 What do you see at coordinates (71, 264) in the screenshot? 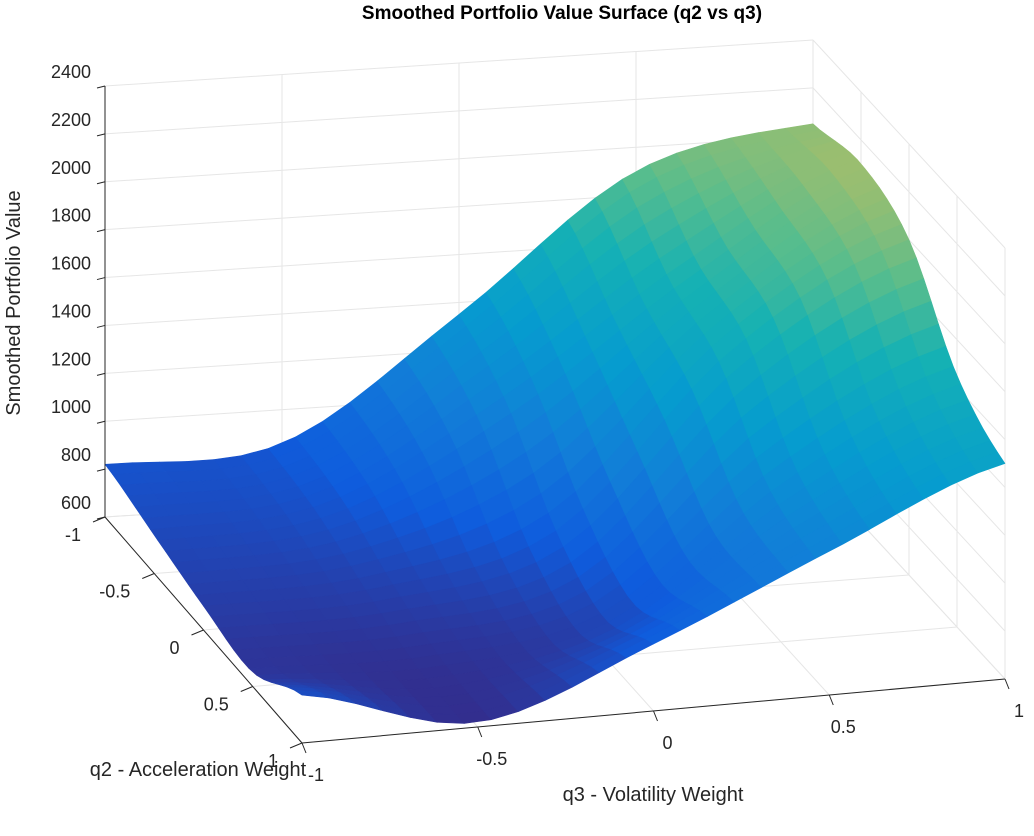
I see `z-tick-label: 1600` at bounding box center [71, 264].